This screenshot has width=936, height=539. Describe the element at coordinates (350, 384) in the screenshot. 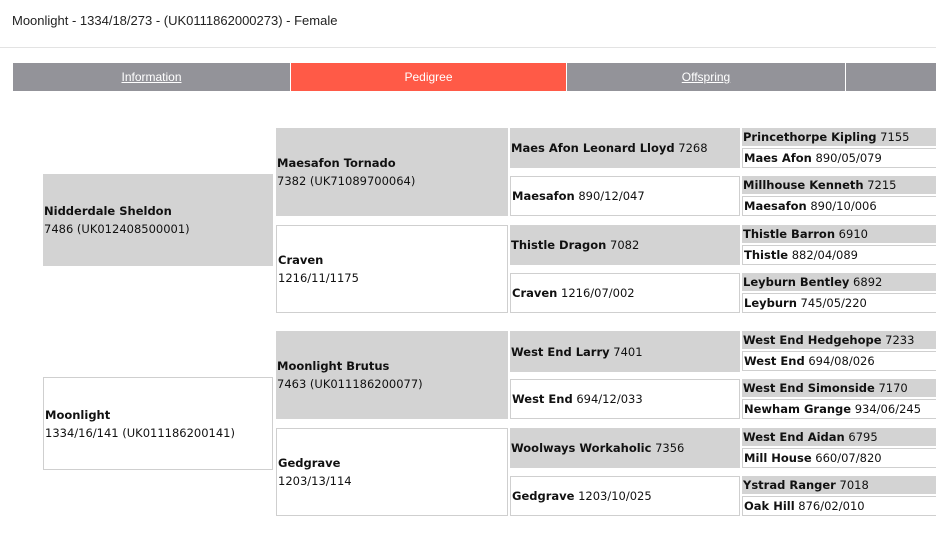

I see `animal-registration: 7463 (UK011186200077)` at that location.